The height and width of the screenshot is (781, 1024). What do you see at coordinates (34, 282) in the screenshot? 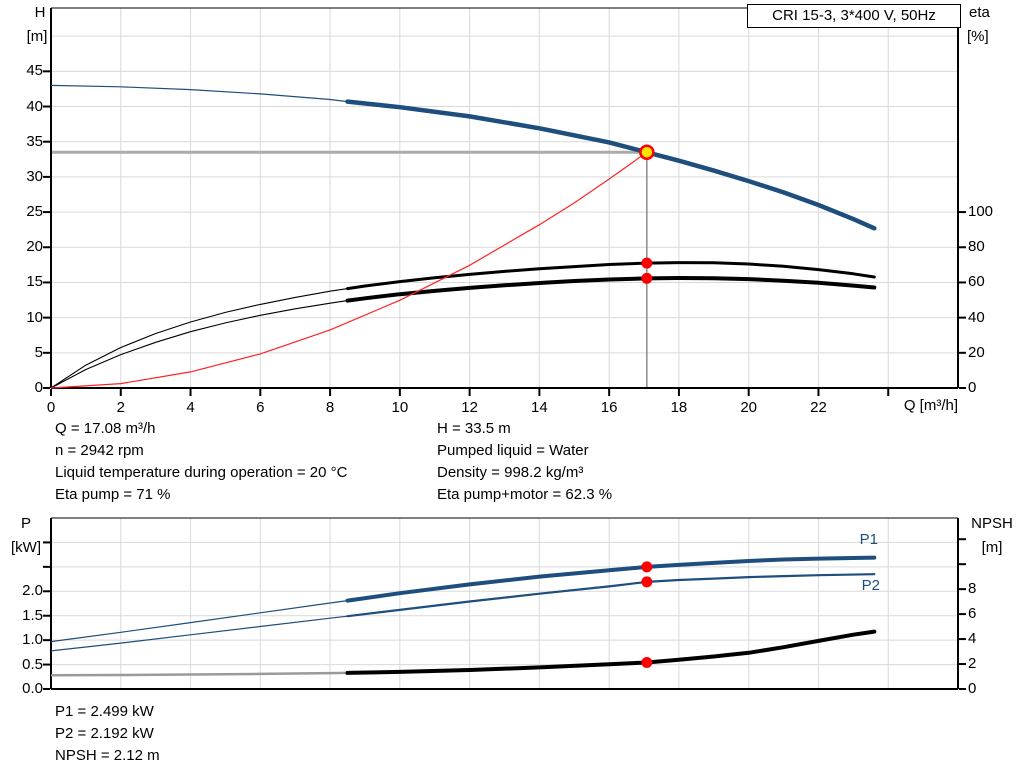
I see `y-left-tick-label: 15` at bounding box center [34, 282].